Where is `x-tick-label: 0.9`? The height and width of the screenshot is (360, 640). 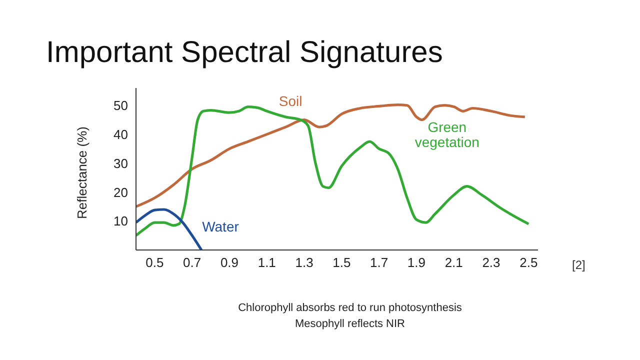 x-tick-label: 0.9 is located at coordinates (229, 262).